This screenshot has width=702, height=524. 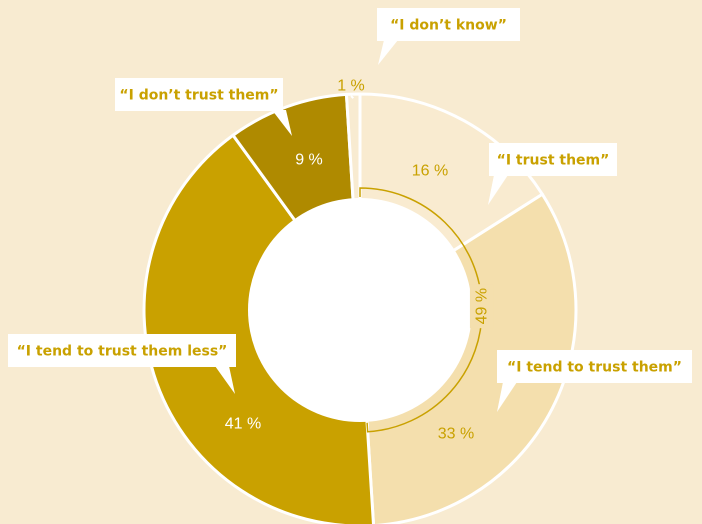 I want to click on leader-line-dont-know, so click(x=352, y=97).